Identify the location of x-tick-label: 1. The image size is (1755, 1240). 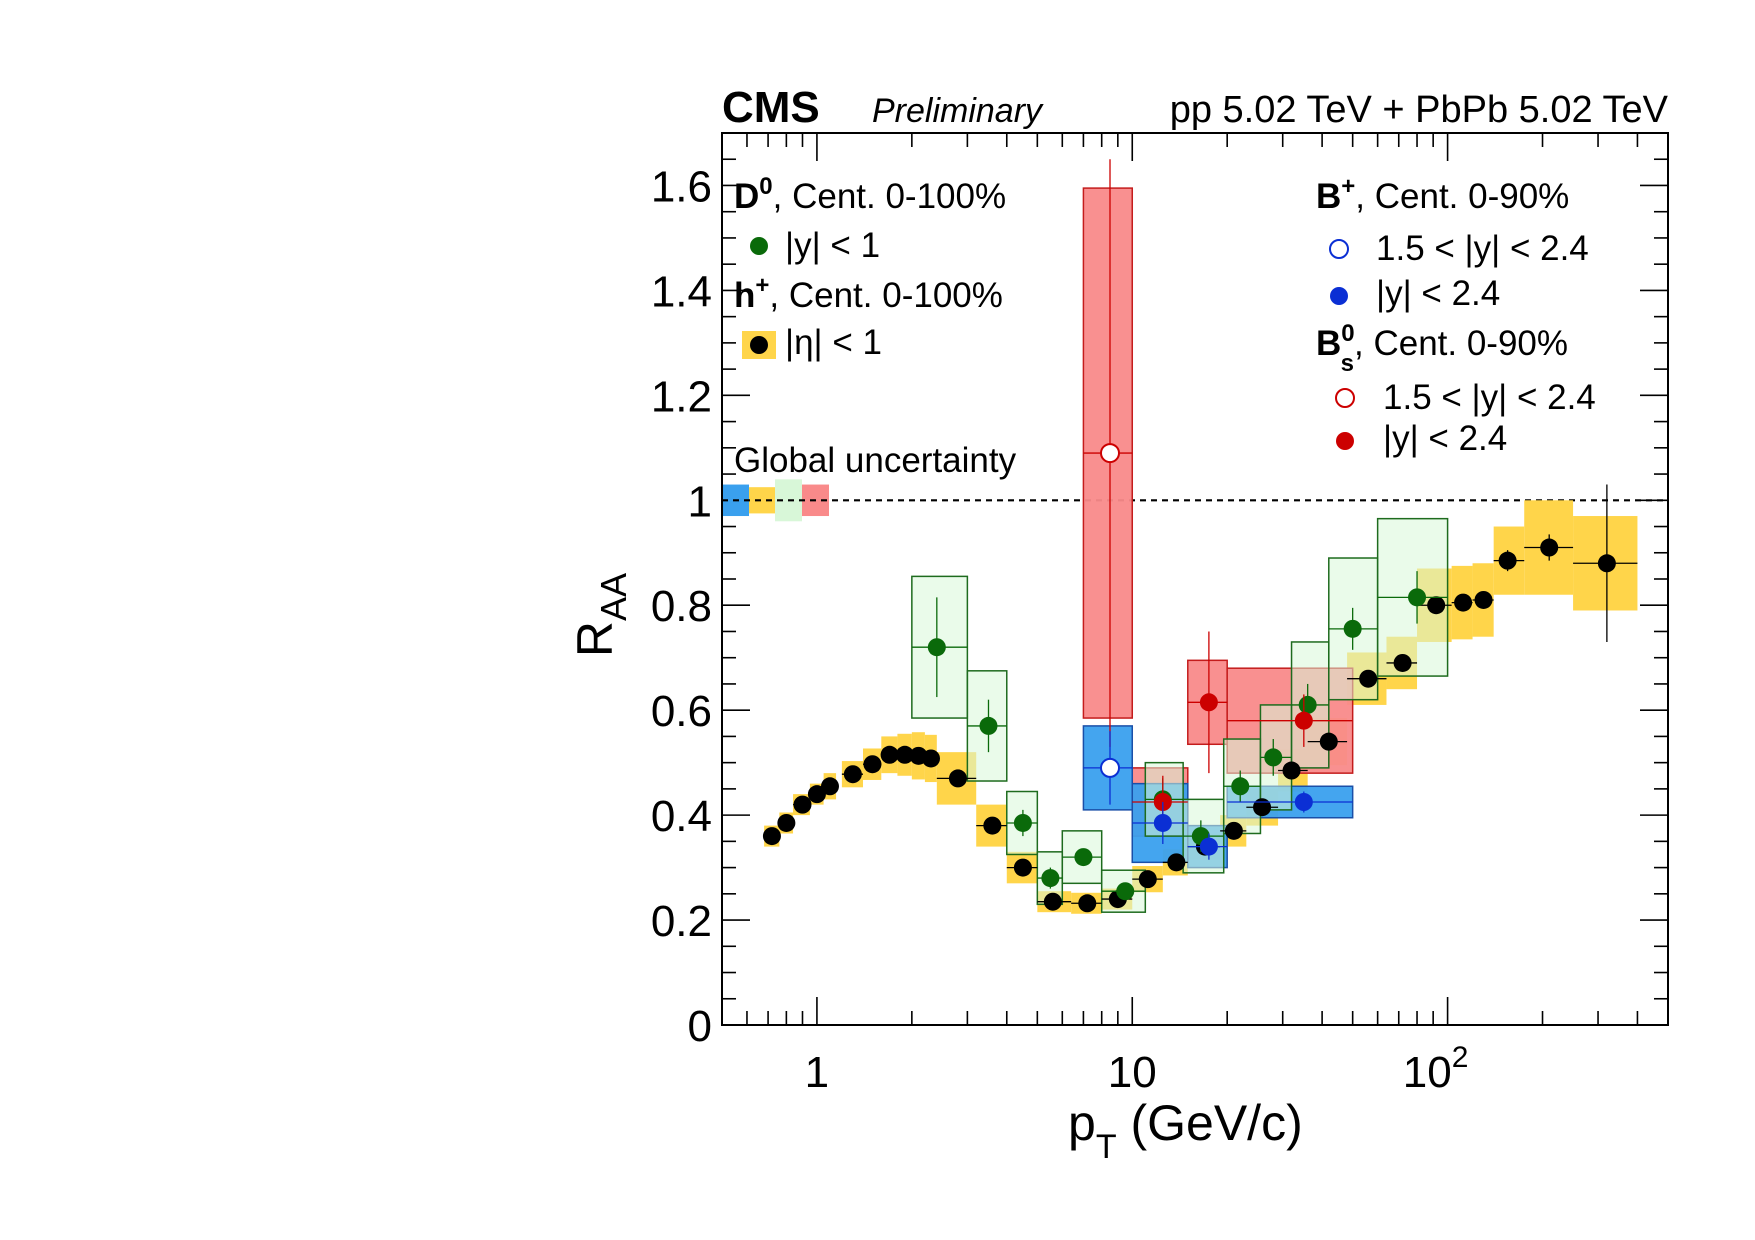
(817, 1072).